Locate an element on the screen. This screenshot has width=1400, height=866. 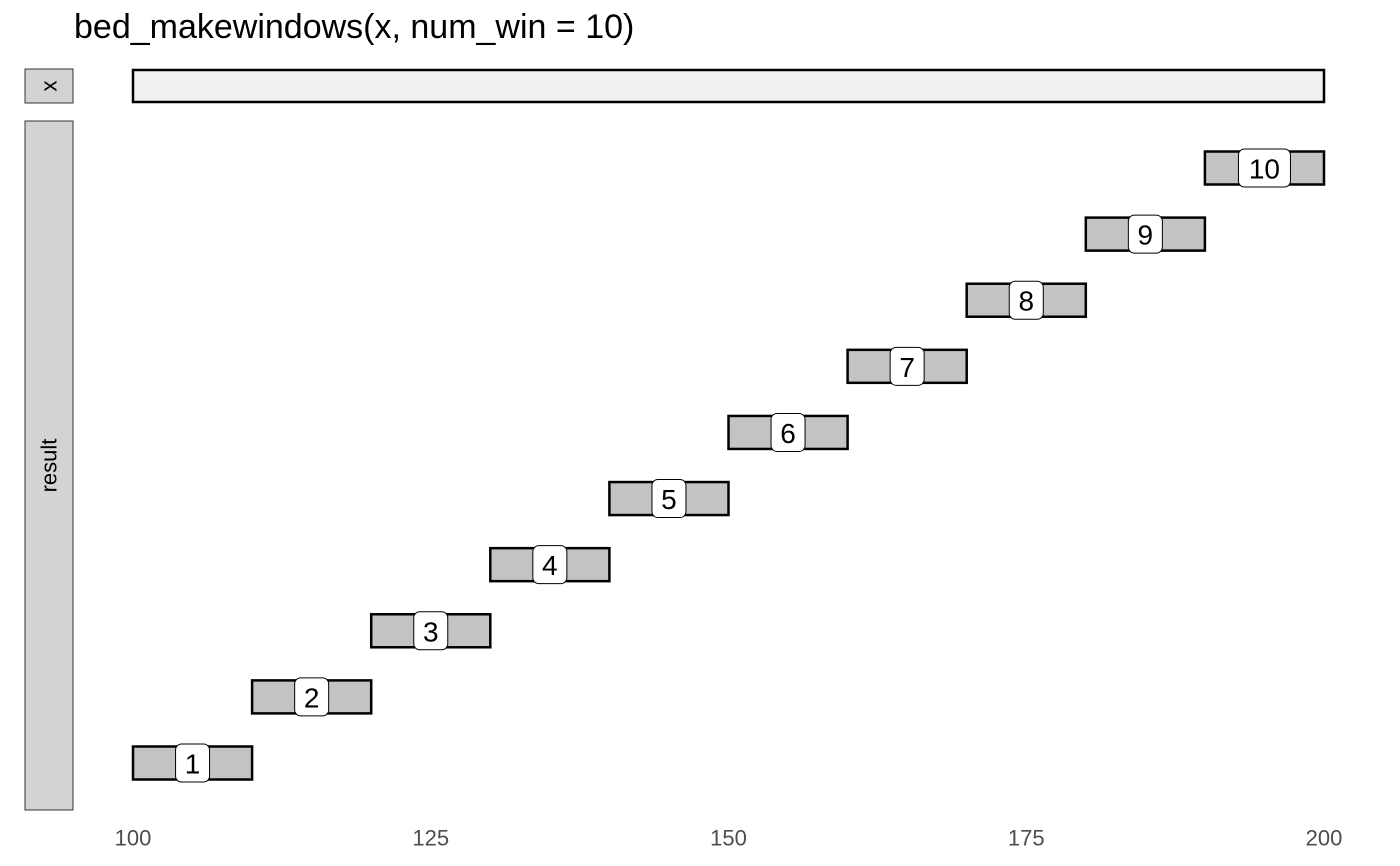
chart-title: bed_makewindows(x, num_win = 10) is located at coordinates (354, 27).